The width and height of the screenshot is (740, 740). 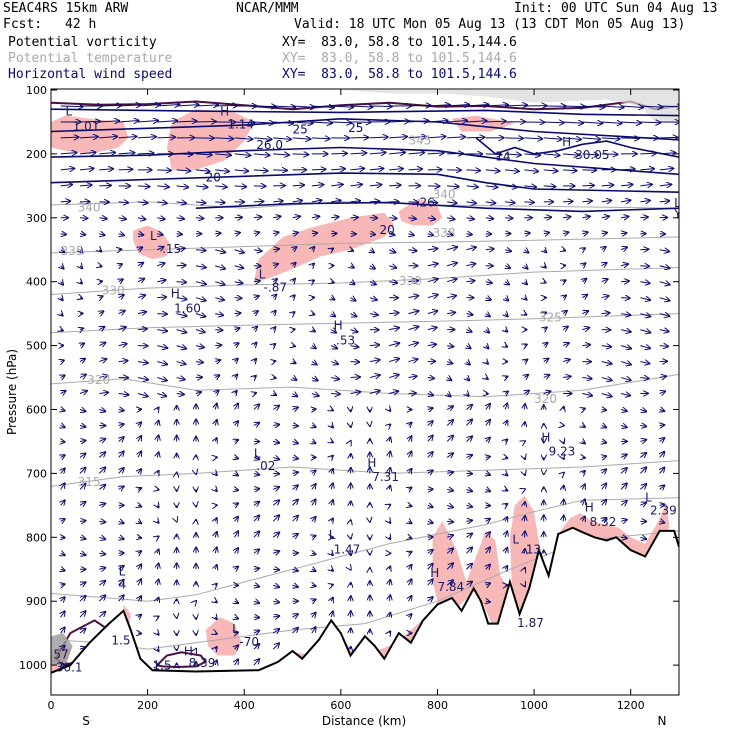 I want to click on field-name-theta: Potential temperature, so click(x=90, y=58).